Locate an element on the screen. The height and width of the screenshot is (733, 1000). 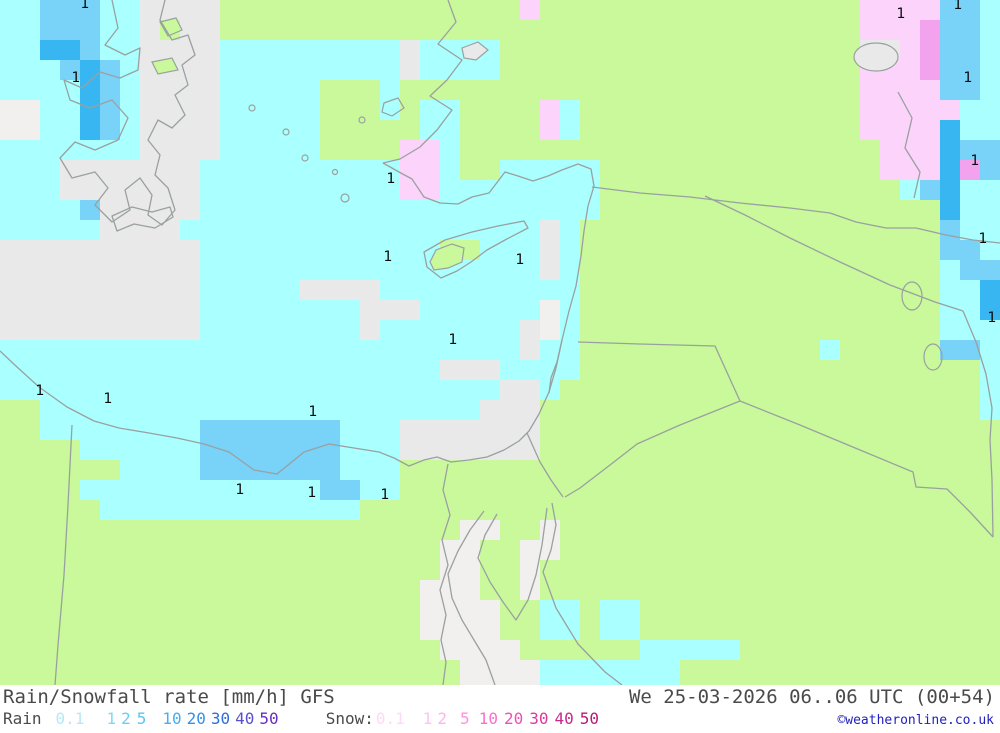
aegean-island-dot is located at coordinates (305, 158).